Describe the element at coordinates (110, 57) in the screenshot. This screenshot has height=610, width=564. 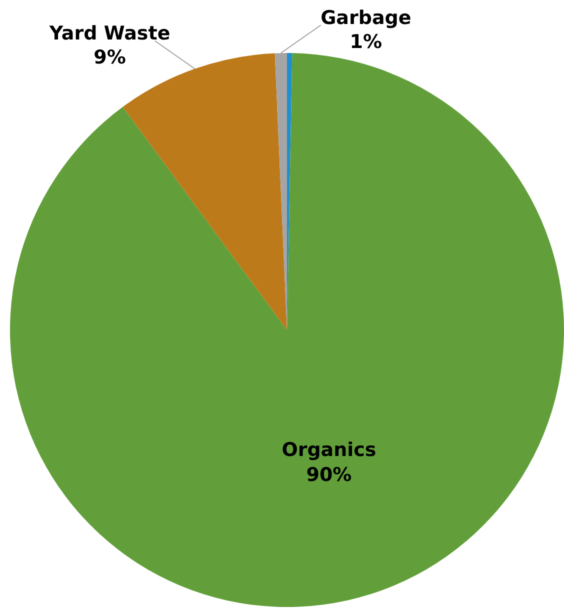
I see `data-label: 9%` at that location.